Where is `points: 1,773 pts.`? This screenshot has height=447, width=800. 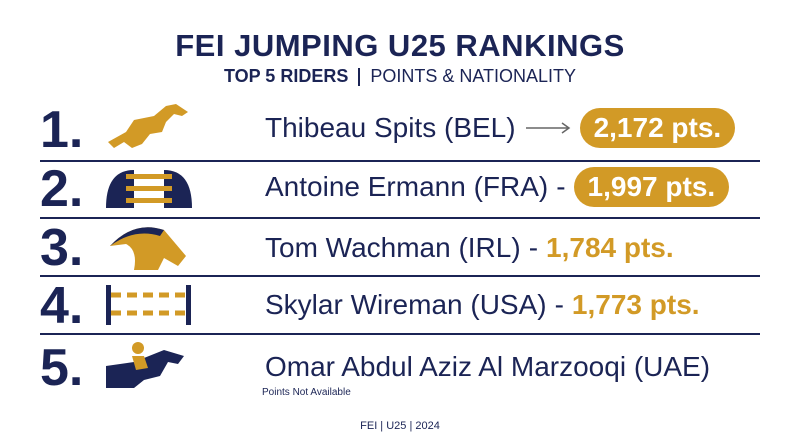
points: 1,773 pts. is located at coordinates (635, 304).